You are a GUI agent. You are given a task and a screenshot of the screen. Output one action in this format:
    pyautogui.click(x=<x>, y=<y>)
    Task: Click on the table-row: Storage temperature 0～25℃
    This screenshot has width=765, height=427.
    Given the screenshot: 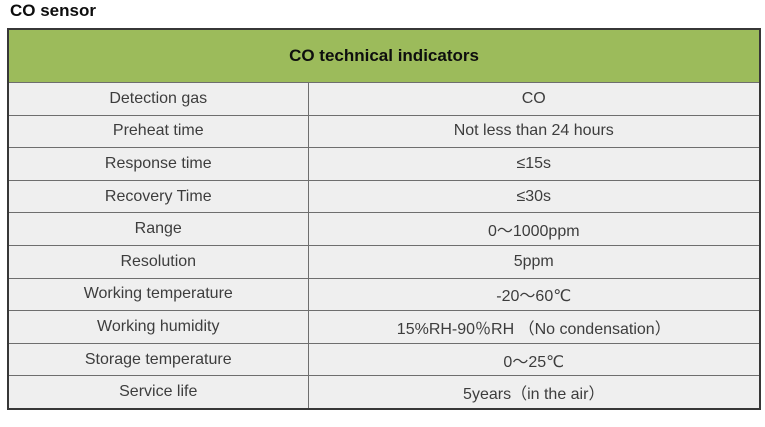 What is the action you would take?
    pyautogui.click(x=384, y=359)
    